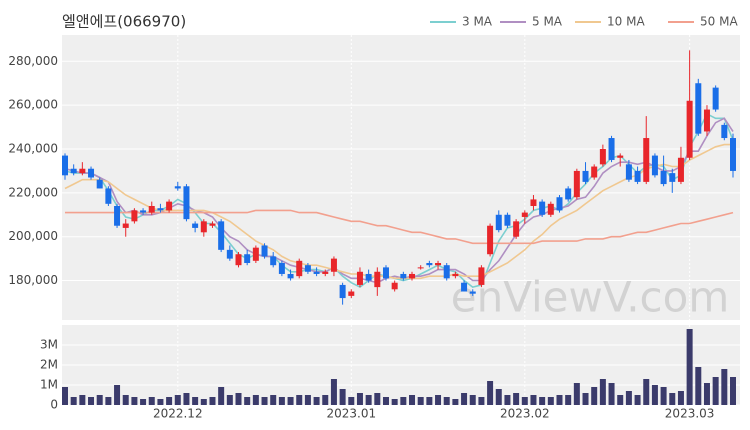 The image size is (750, 430). Describe the element at coordinates (525, 414) in the screenshot. I see `x-tick-label: 2023.02` at that location.